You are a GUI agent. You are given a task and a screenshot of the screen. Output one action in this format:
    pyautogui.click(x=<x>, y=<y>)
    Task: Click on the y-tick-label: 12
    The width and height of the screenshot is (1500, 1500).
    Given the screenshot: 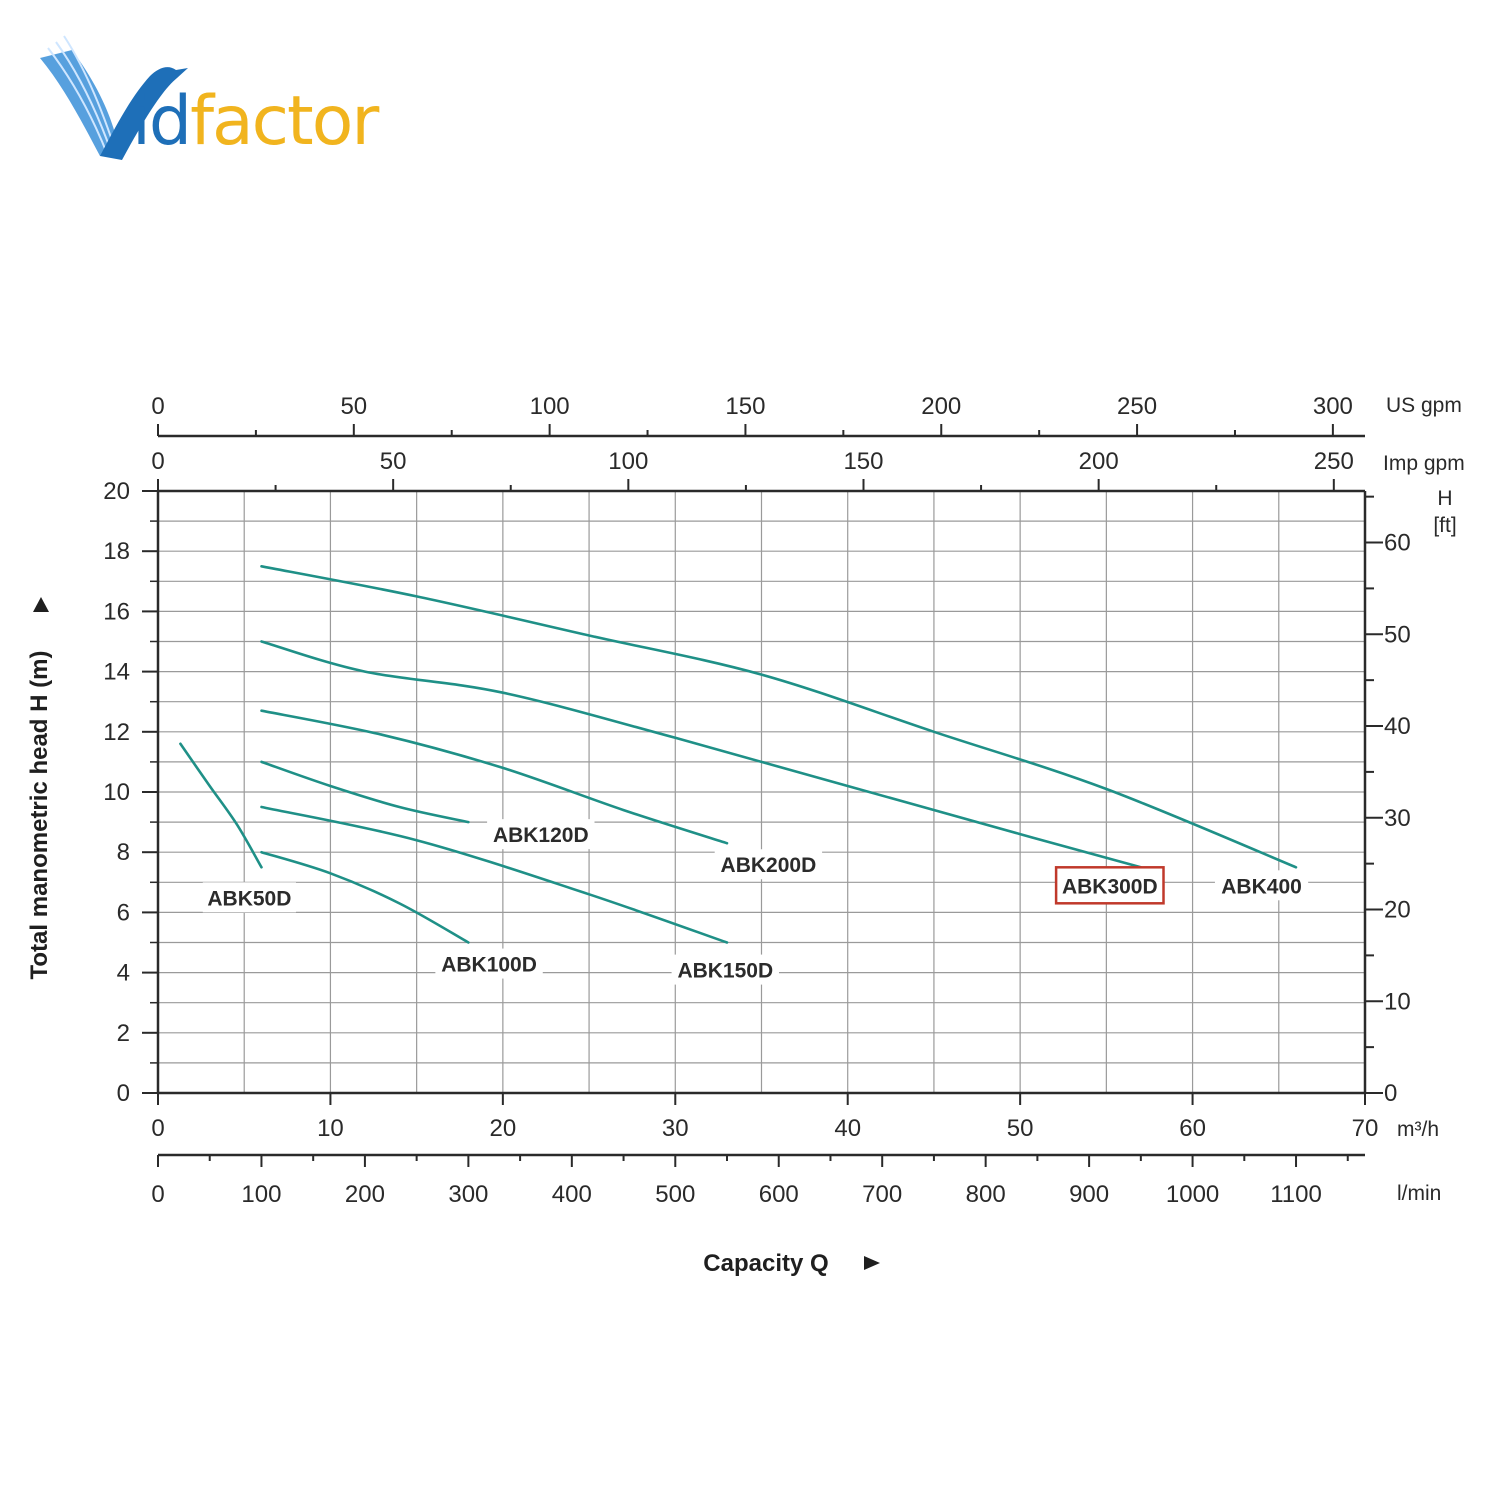 What is the action you would take?
    pyautogui.click(x=116, y=732)
    